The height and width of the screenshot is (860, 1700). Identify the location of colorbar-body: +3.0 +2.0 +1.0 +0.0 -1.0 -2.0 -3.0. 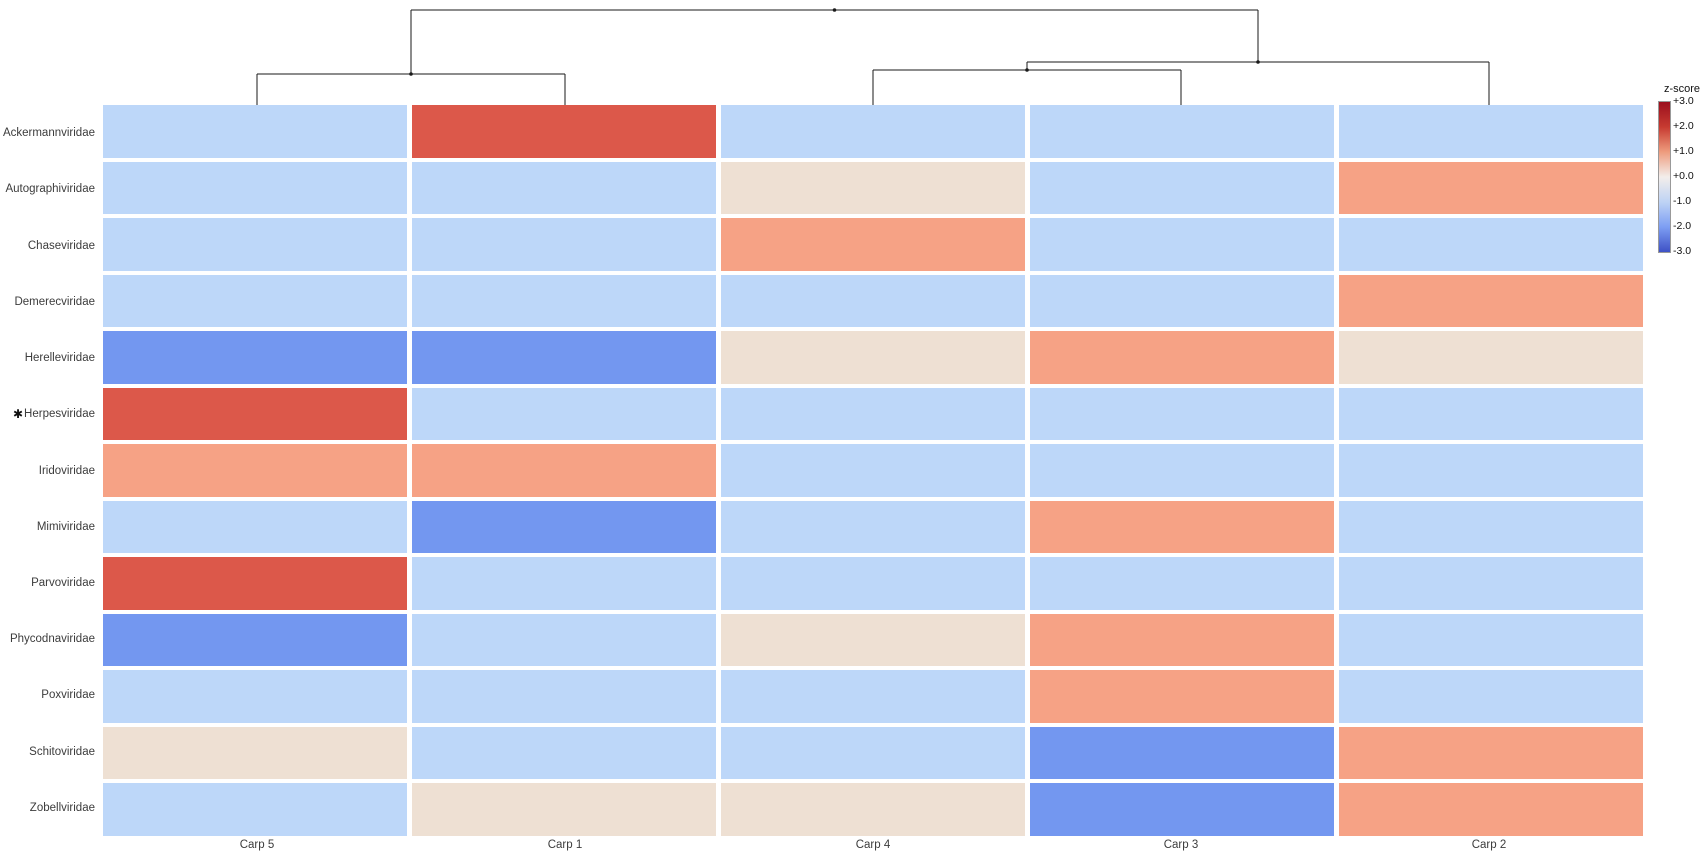
(1675, 176).